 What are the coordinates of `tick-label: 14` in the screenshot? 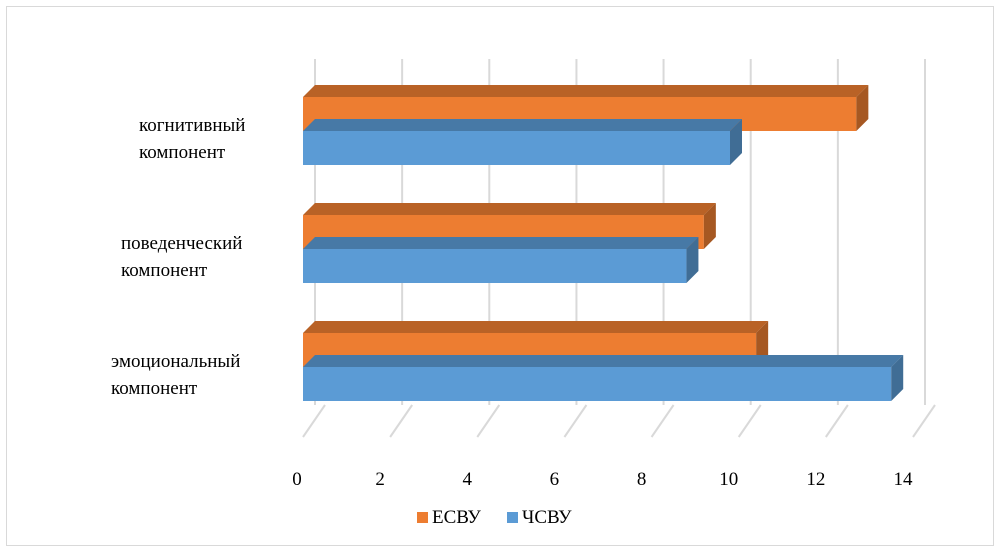 It's located at (904, 479).